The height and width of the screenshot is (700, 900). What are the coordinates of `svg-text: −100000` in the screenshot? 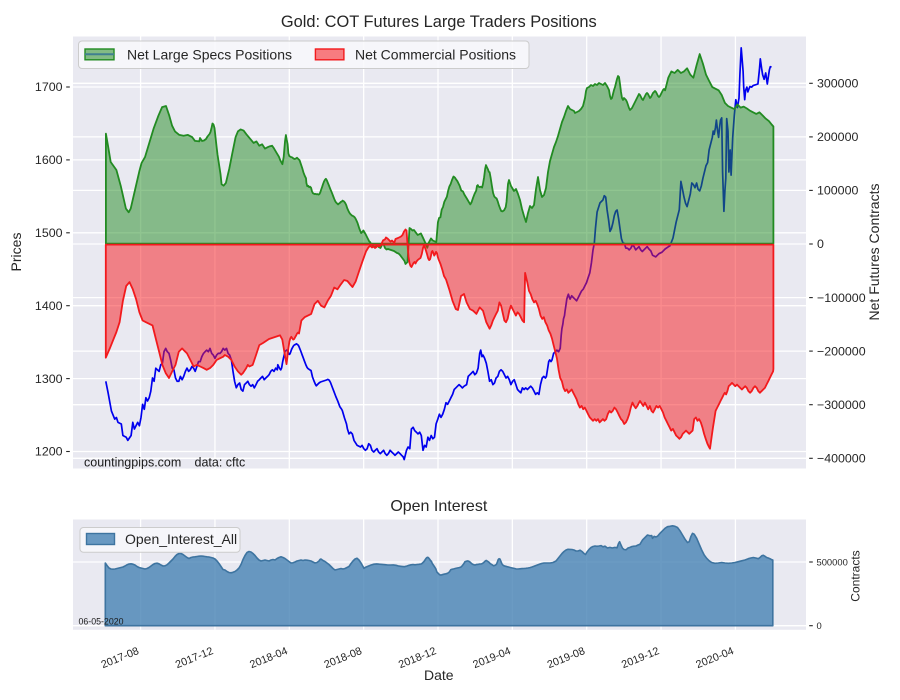 It's located at (841, 298).